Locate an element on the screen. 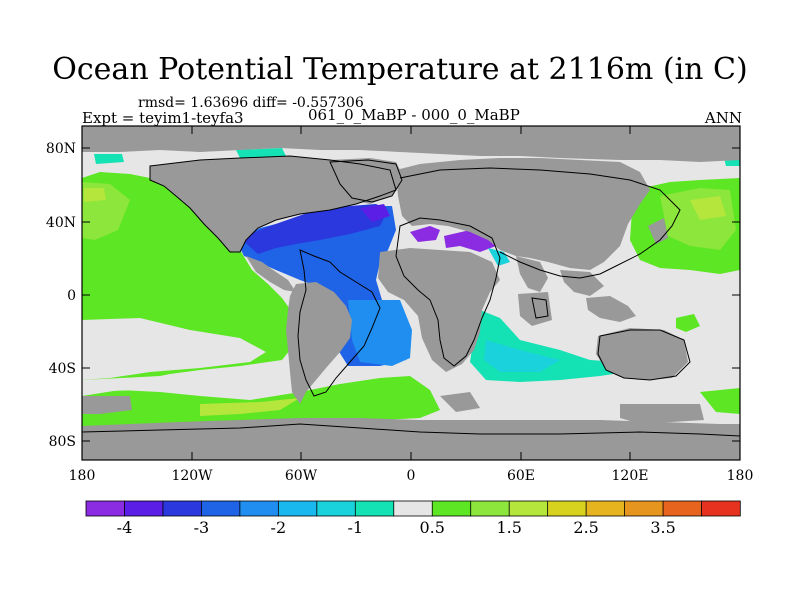 This screenshot has height=600, width=800. pacific-yellow-patch is located at coordinates (95, 195).